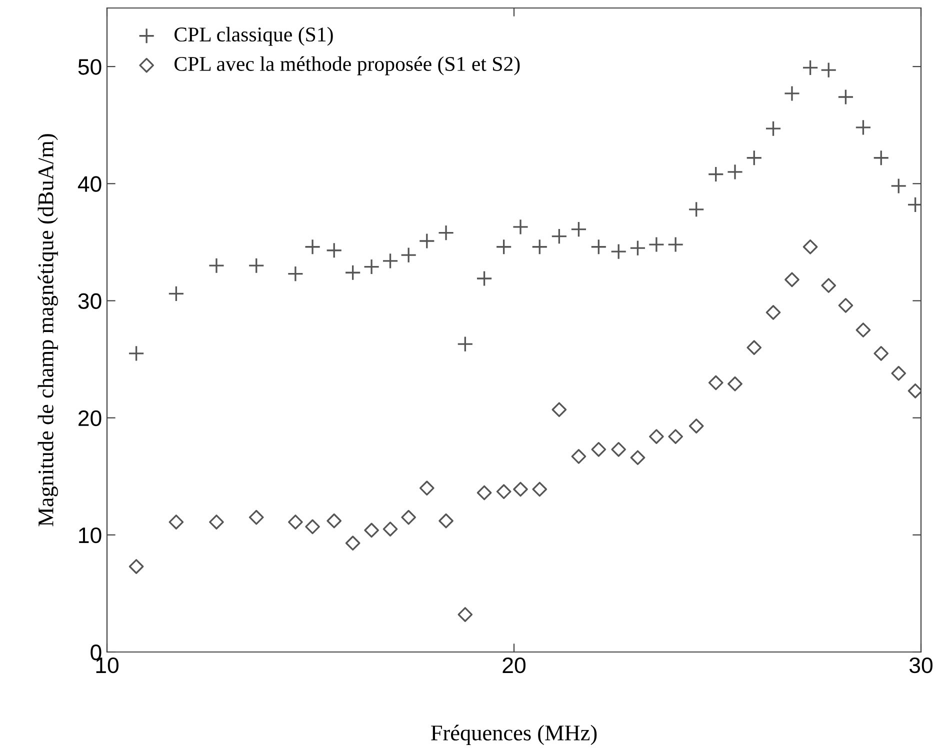  I want to click on y-tick-label: 10, so click(90, 535).